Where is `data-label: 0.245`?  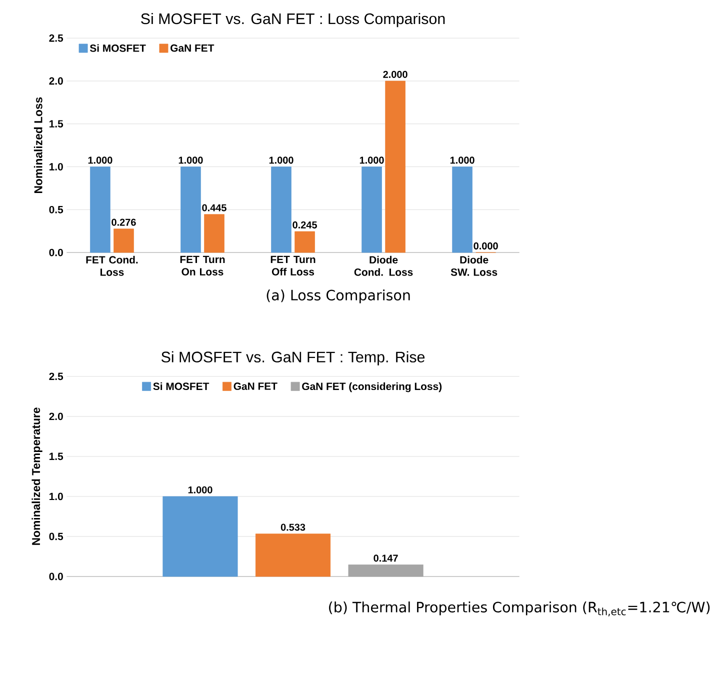 data-label: 0.245 is located at coordinates (304, 224).